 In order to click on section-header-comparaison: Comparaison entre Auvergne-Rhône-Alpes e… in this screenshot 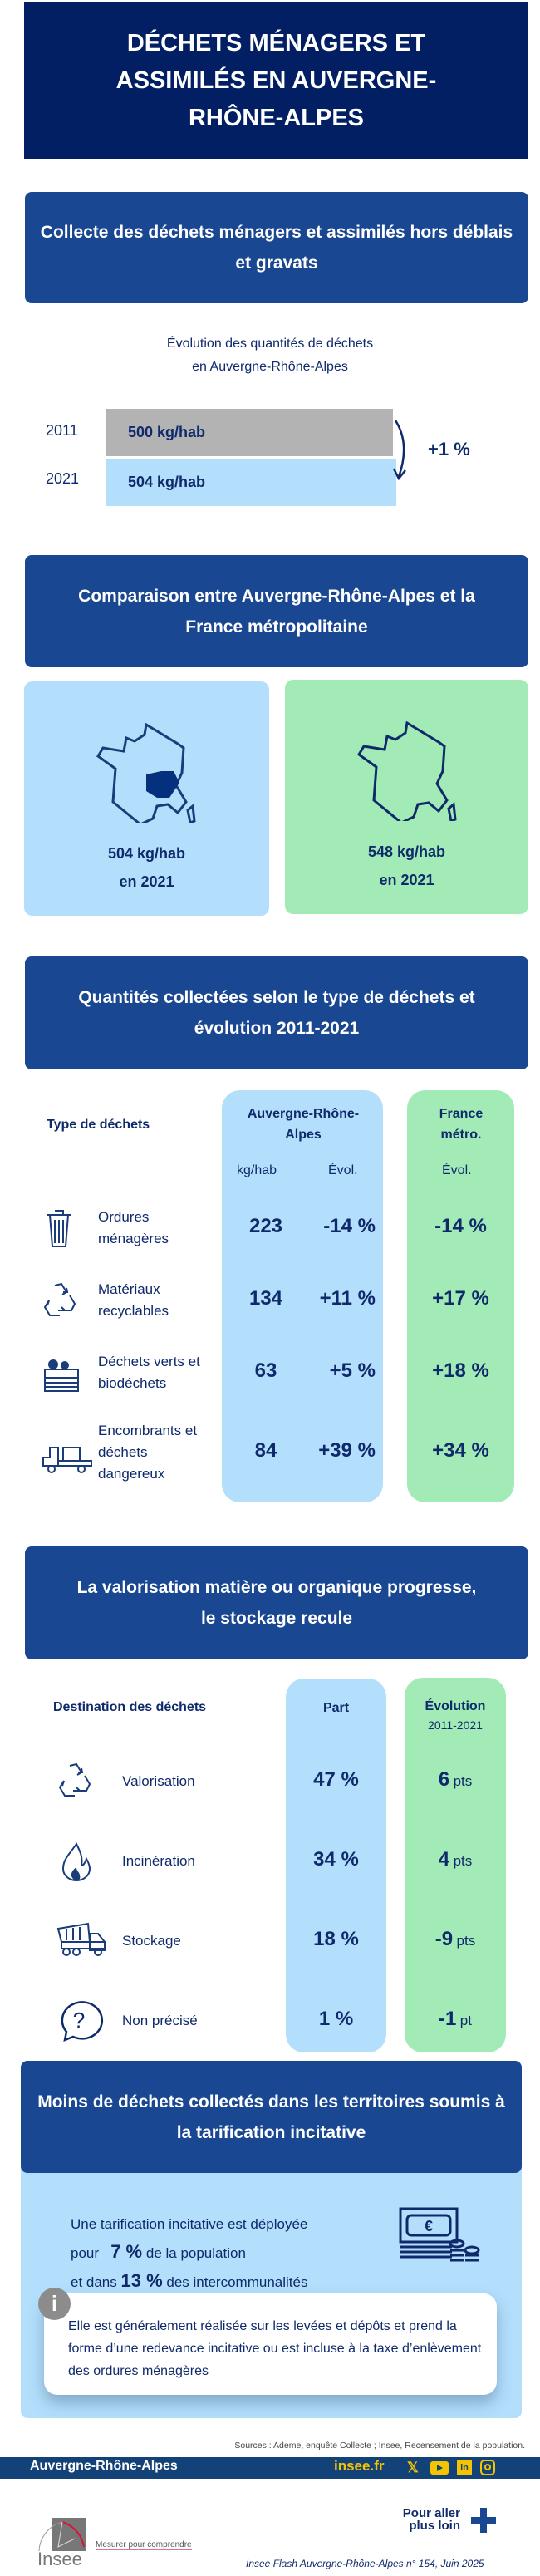, I will do `click(276, 611)`.